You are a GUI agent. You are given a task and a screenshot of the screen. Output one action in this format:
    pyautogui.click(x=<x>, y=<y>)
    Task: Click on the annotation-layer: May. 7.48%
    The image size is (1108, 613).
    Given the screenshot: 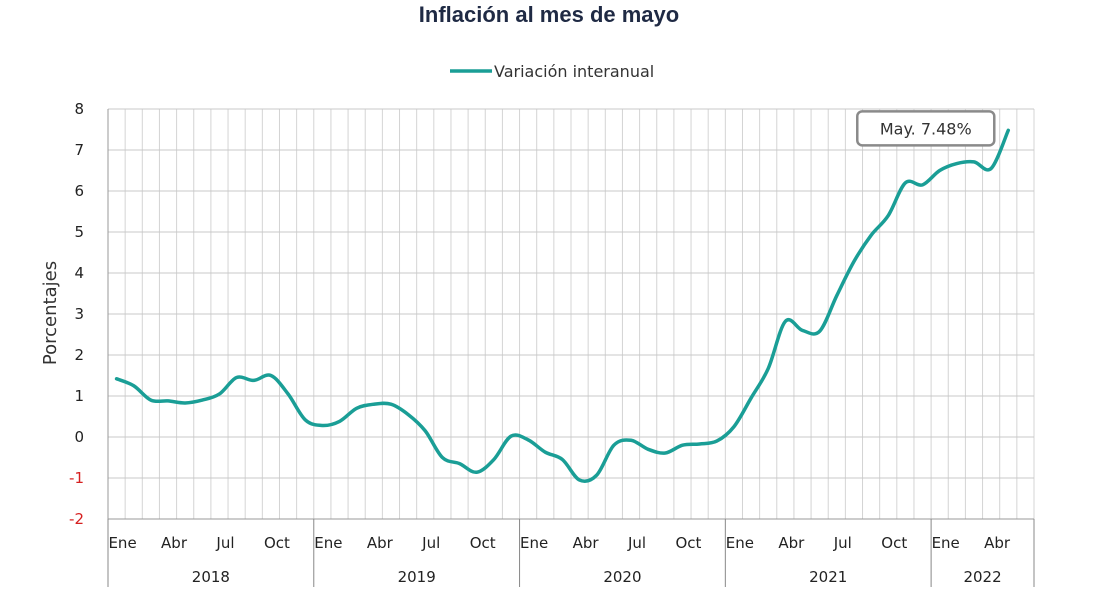 What is the action you would take?
    pyautogui.click(x=926, y=128)
    